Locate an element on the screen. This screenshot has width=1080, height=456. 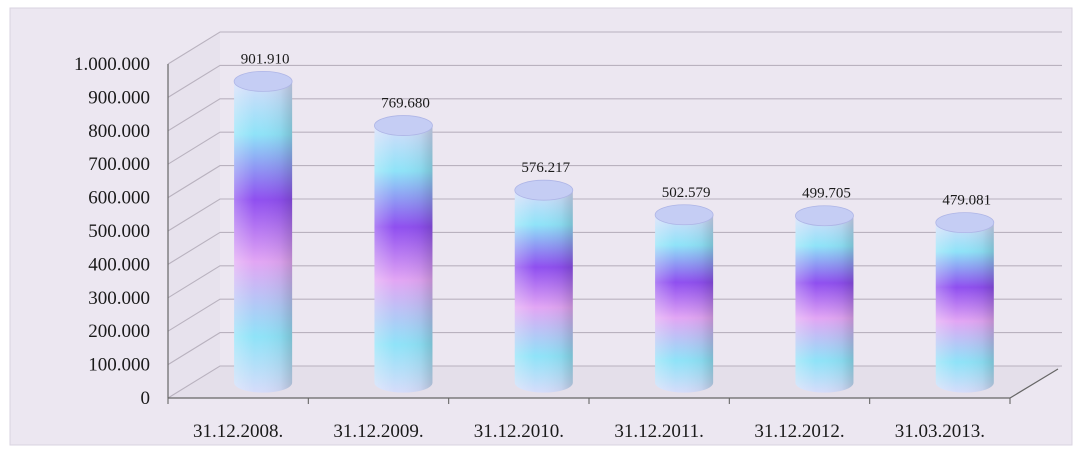
y-tick-label: 200.000 is located at coordinates (119, 331).